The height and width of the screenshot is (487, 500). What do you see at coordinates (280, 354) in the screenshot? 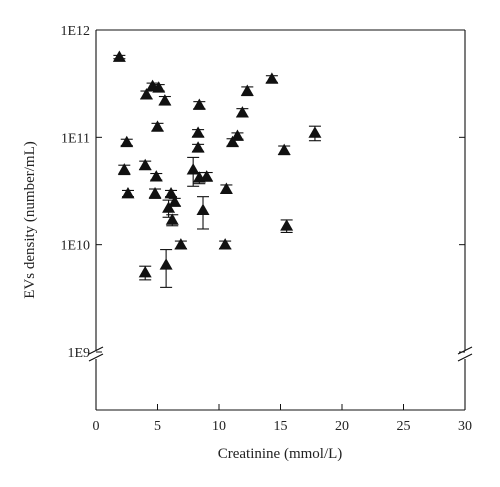
I see `axis-break-marks` at bounding box center [280, 354].